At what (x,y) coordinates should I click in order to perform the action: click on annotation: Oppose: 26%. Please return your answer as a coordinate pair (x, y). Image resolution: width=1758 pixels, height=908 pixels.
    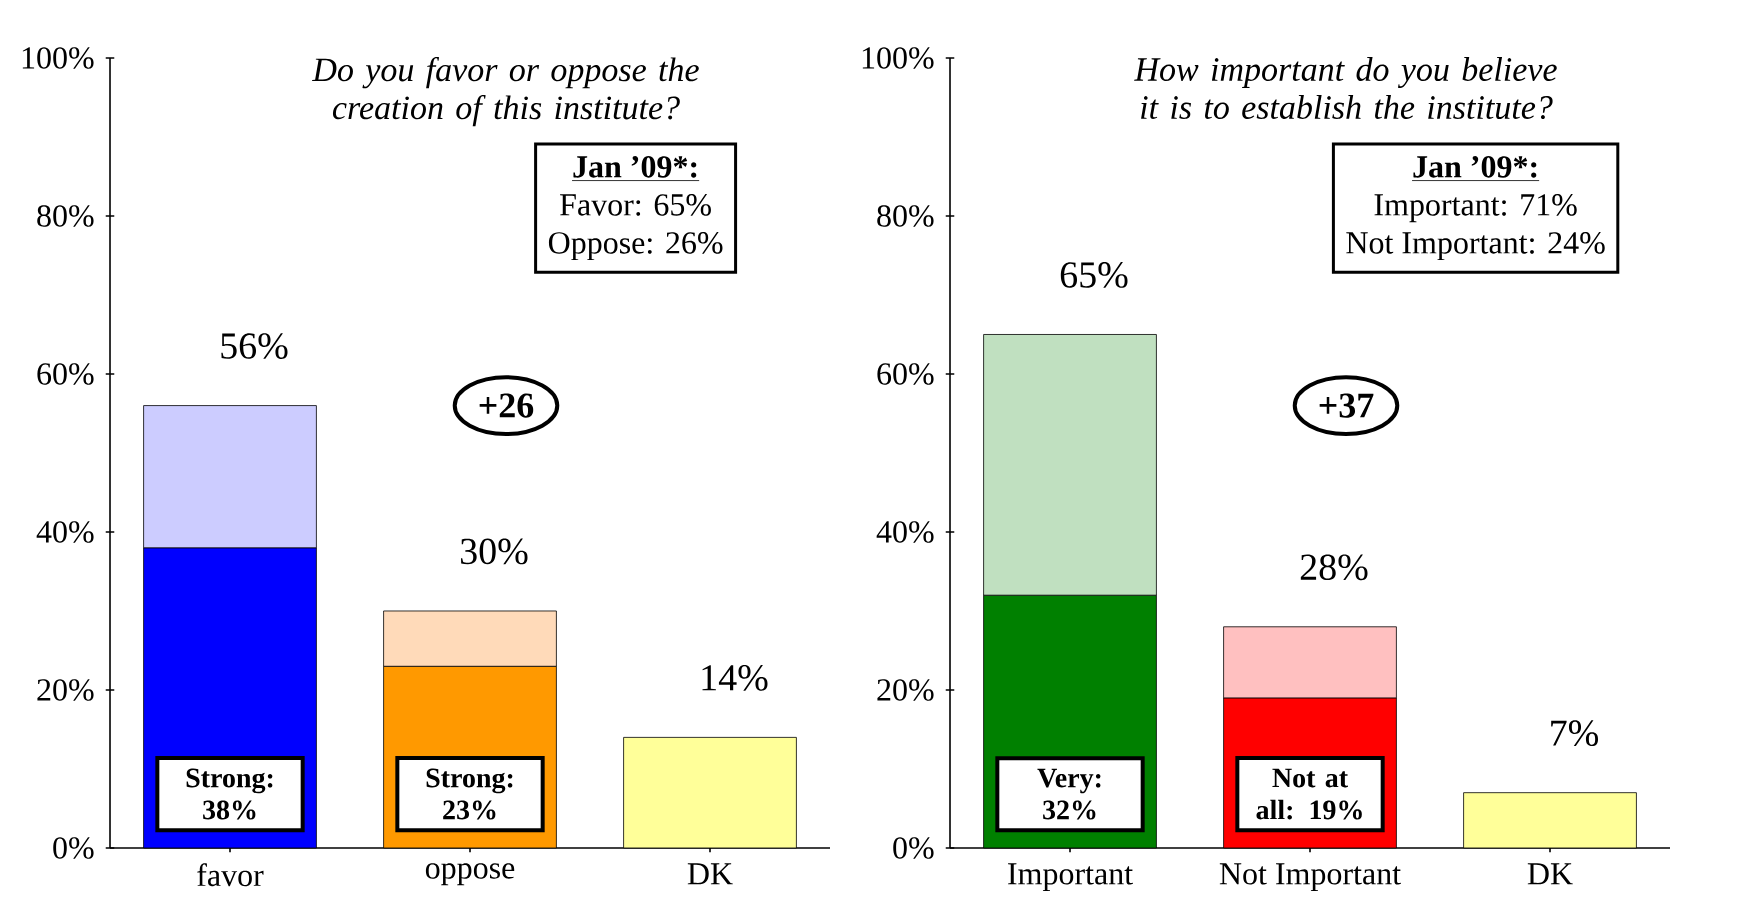
    Looking at the image, I should click on (635, 246).